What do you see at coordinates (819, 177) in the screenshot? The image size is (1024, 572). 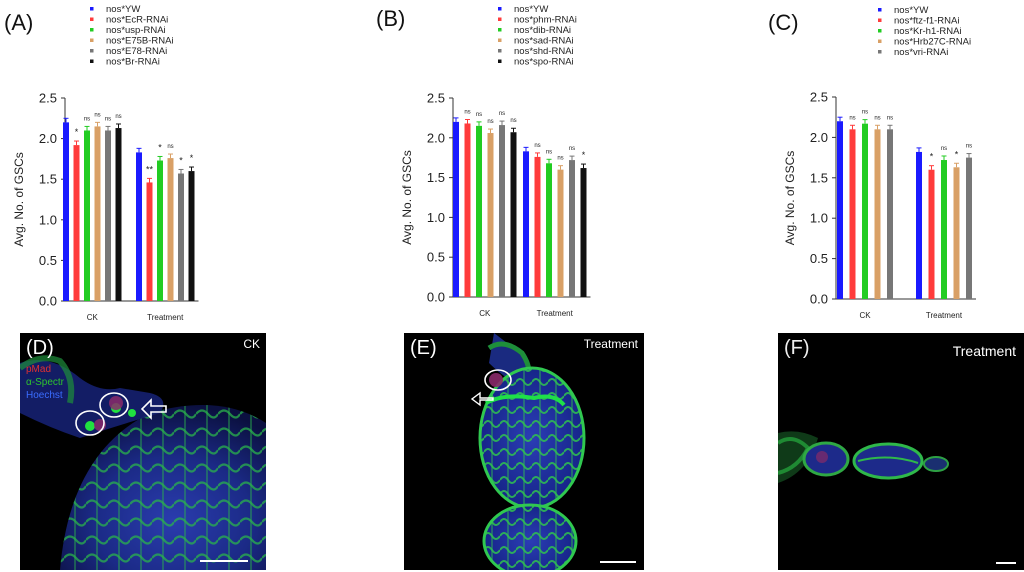 I see `y-tick-label: 1.5` at bounding box center [819, 177].